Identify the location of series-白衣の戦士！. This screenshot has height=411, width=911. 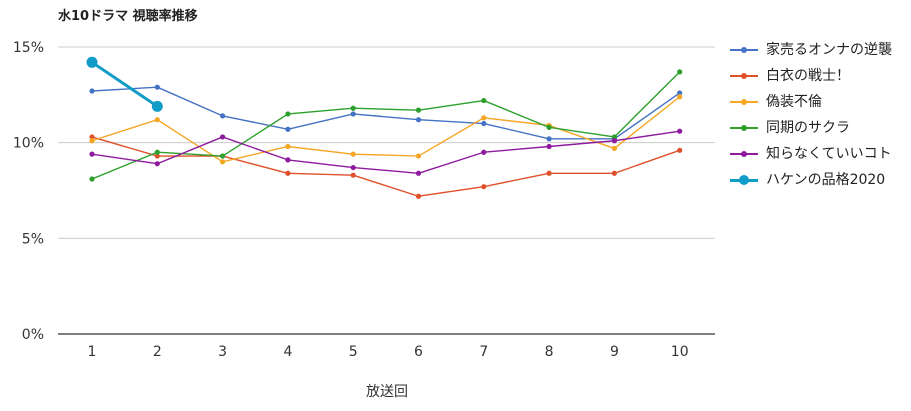
(386, 166).